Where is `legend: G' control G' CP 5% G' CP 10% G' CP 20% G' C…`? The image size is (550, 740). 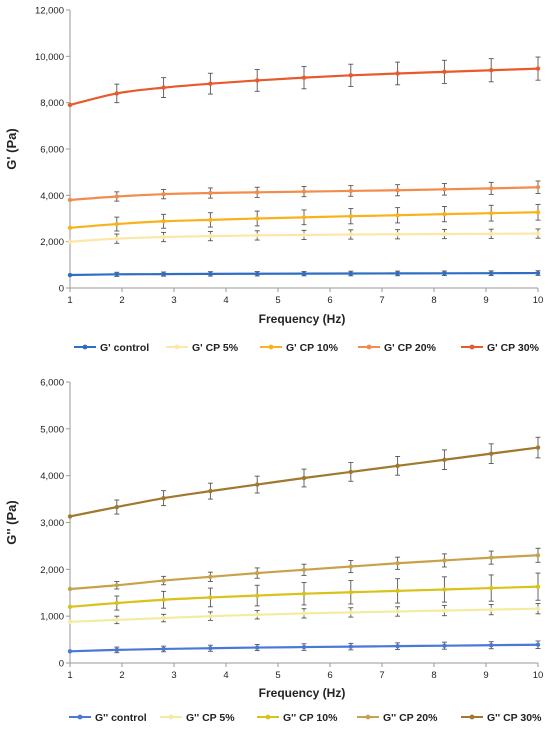 legend: G' control G' CP 5% G' CP 10% G' CP 20% G' C… is located at coordinates (307, 348).